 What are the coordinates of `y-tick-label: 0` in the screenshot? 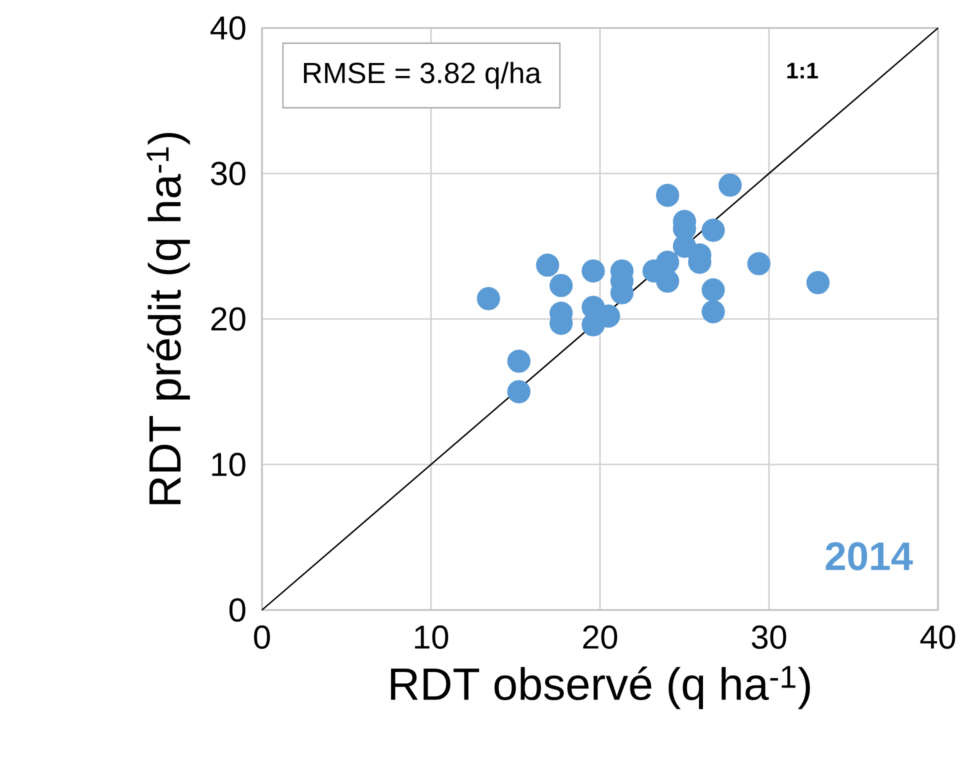 It's located at (237, 610).